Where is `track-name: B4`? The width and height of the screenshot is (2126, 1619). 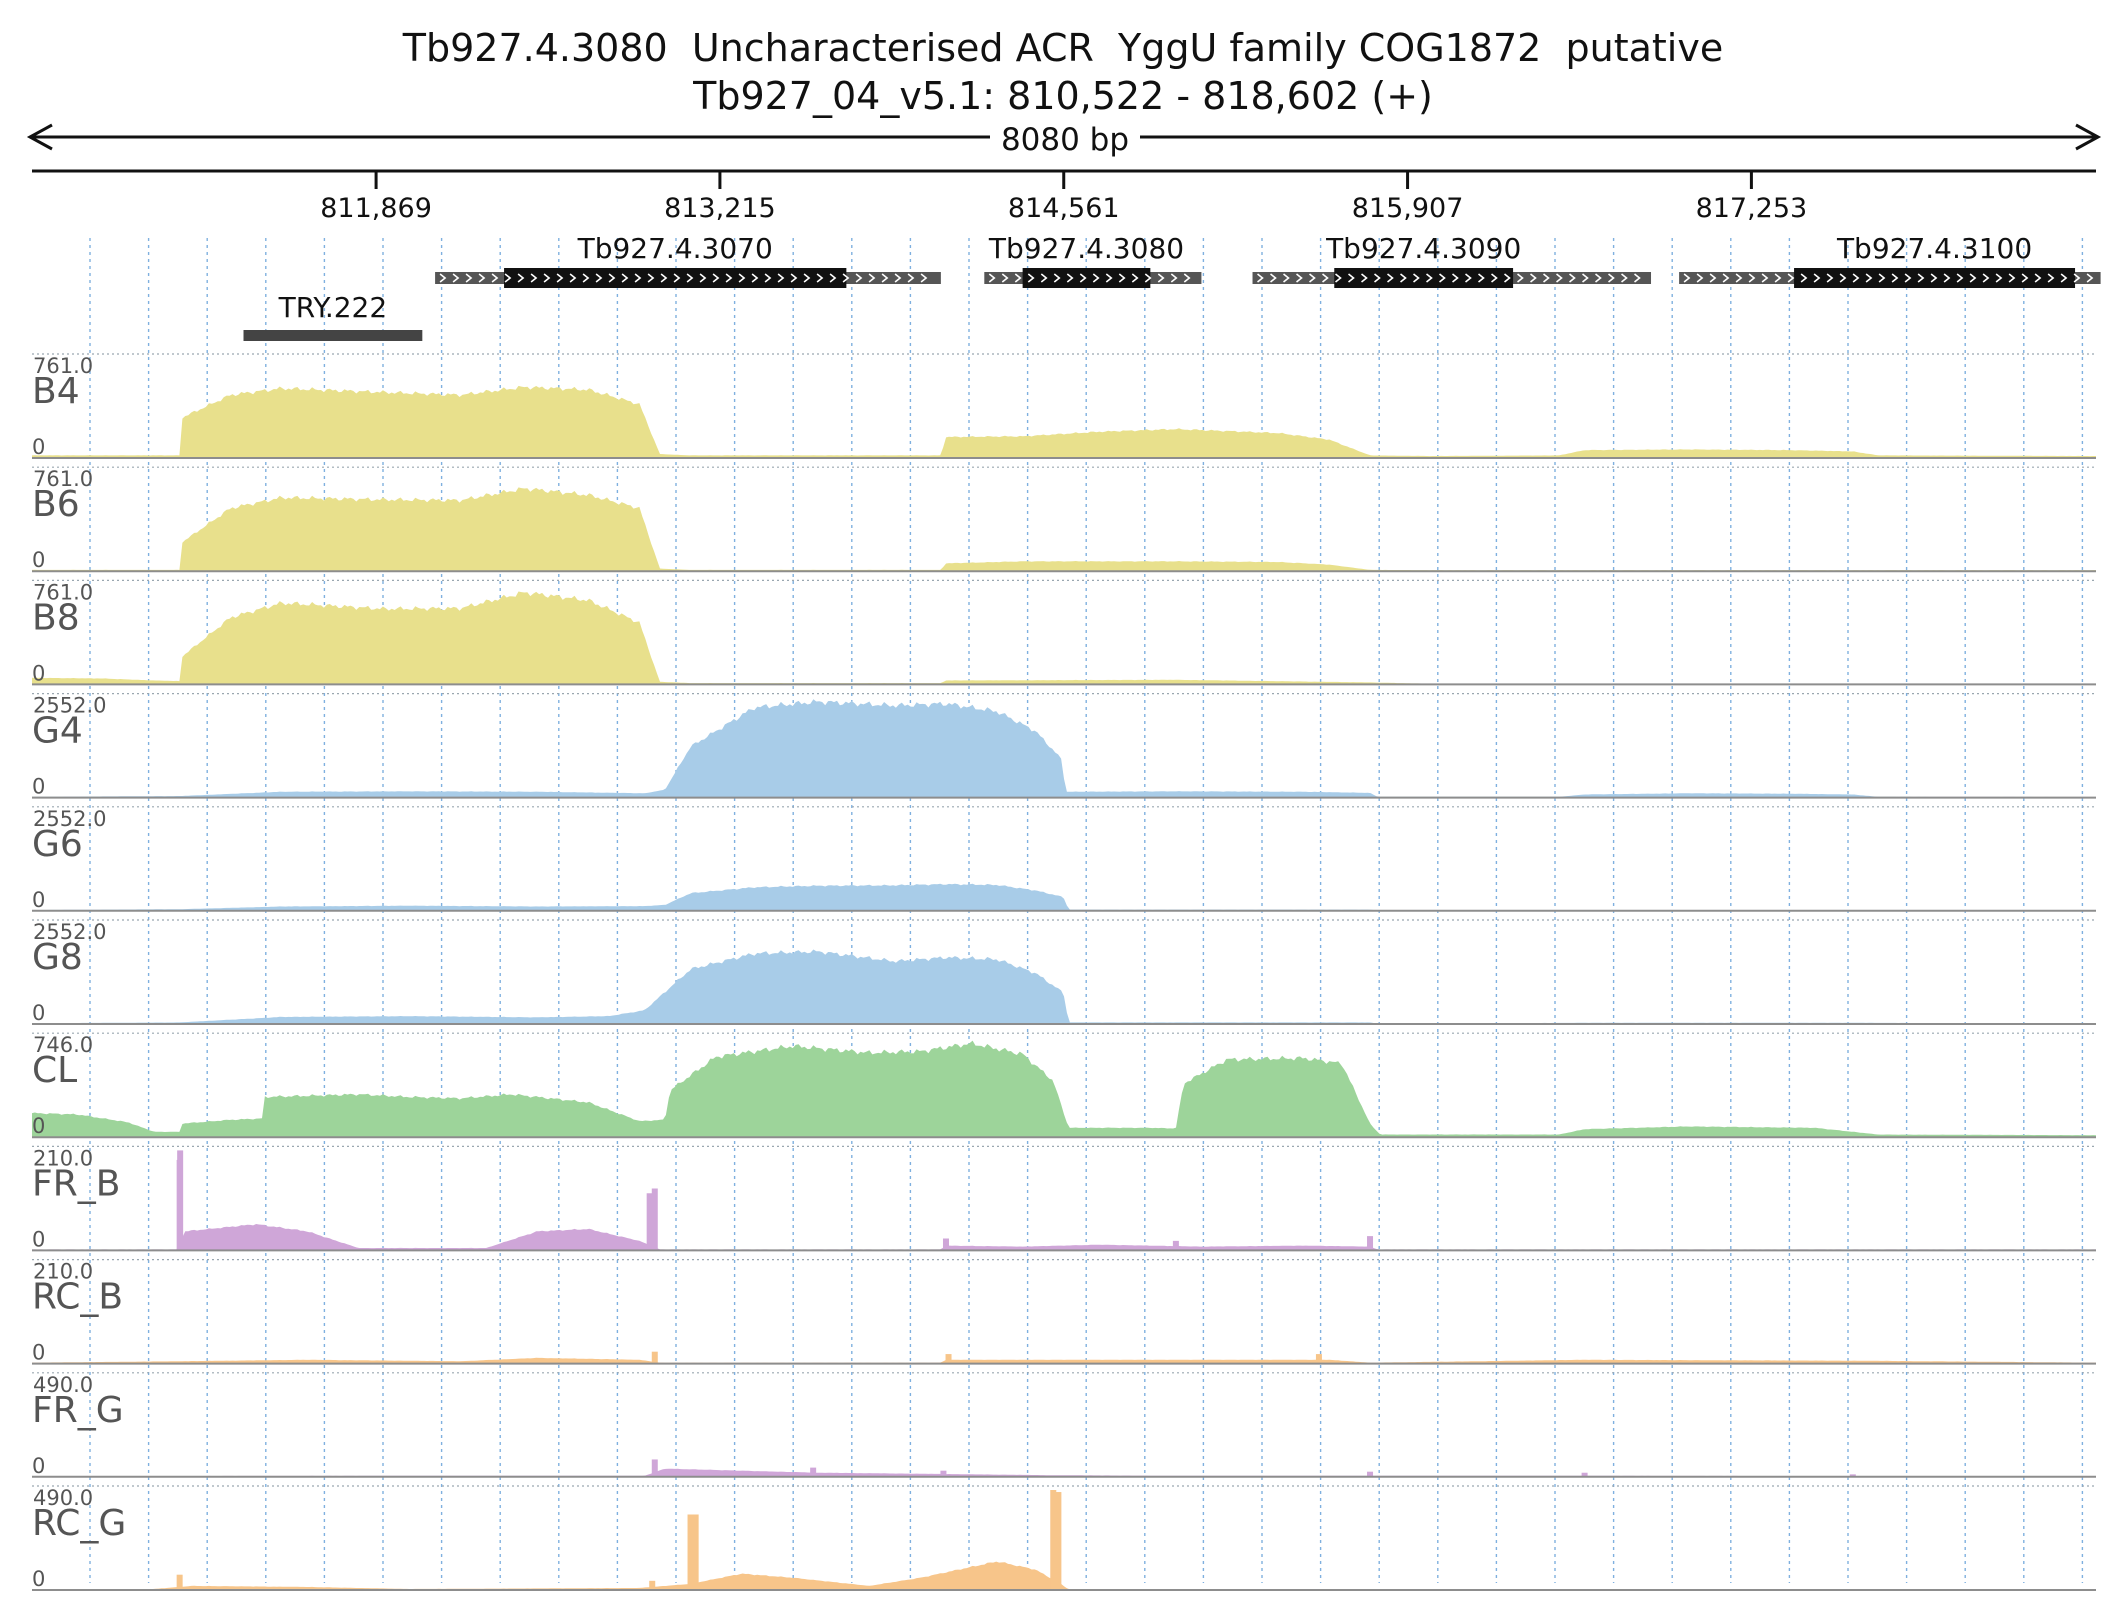
track-name: B4 is located at coordinates (56, 391).